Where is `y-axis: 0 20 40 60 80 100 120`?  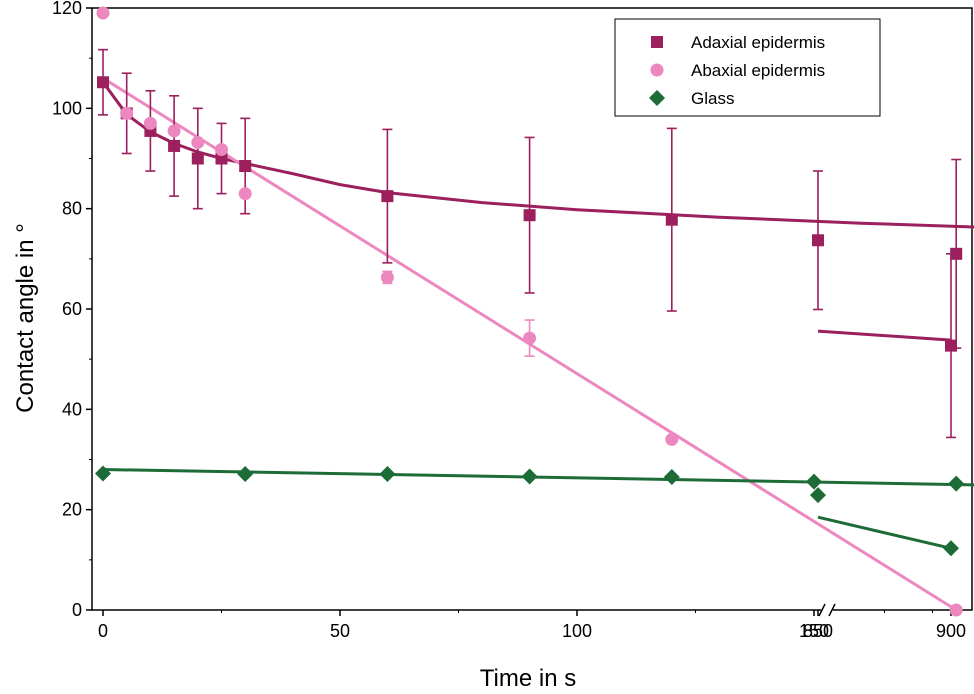
y-axis: 0 20 40 60 80 100 120 is located at coordinates (72, 310).